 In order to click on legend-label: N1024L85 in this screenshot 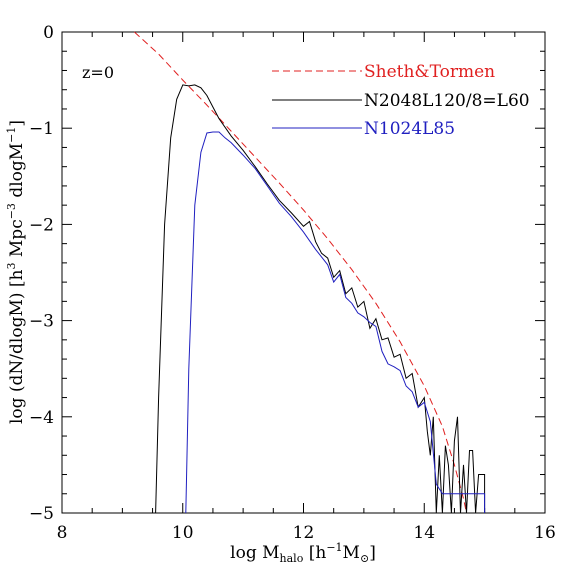, I will do `click(409, 129)`.